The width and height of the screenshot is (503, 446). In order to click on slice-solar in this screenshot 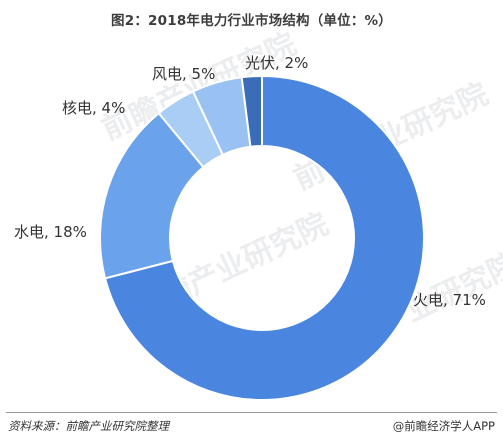, I will do `click(251, 111)`.